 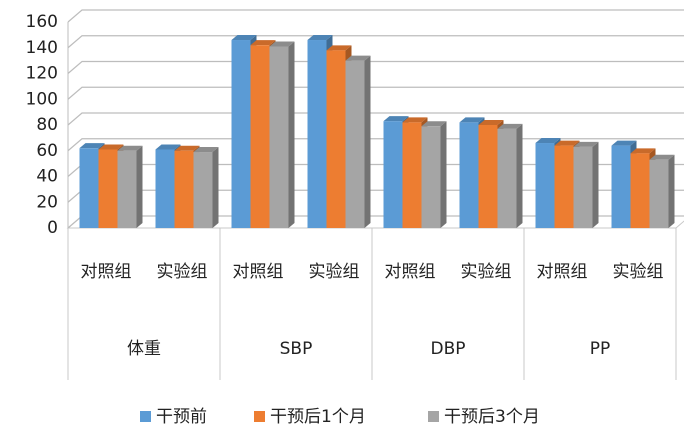 I want to click on y-tick-label: 100, so click(x=42, y=99).